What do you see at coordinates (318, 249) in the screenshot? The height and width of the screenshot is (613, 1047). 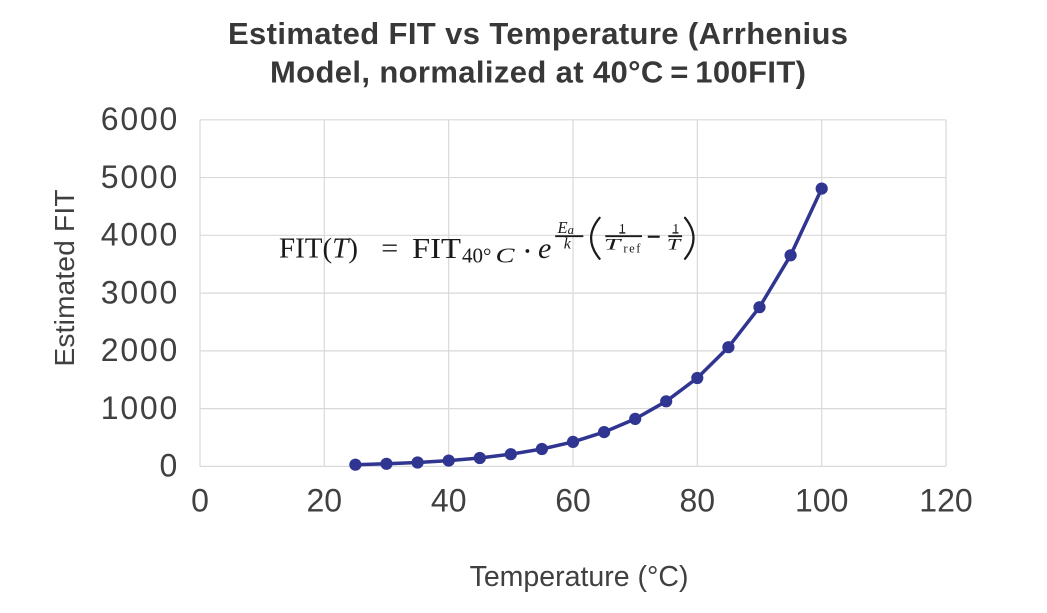 I see `svg-text: FIT(T)` at bounding box center [318, 249].